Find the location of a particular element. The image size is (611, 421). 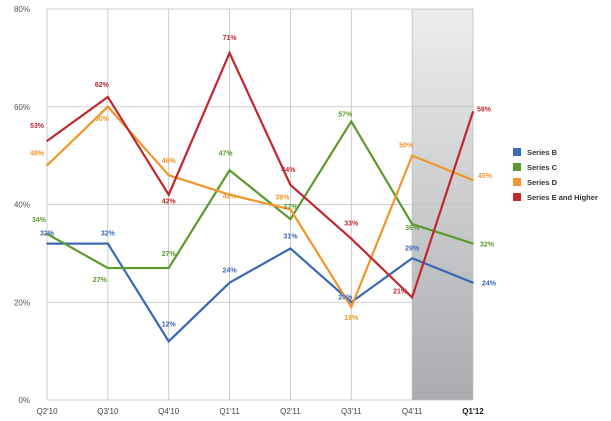

legend-label: Series B is located at coordinates (542, 152).